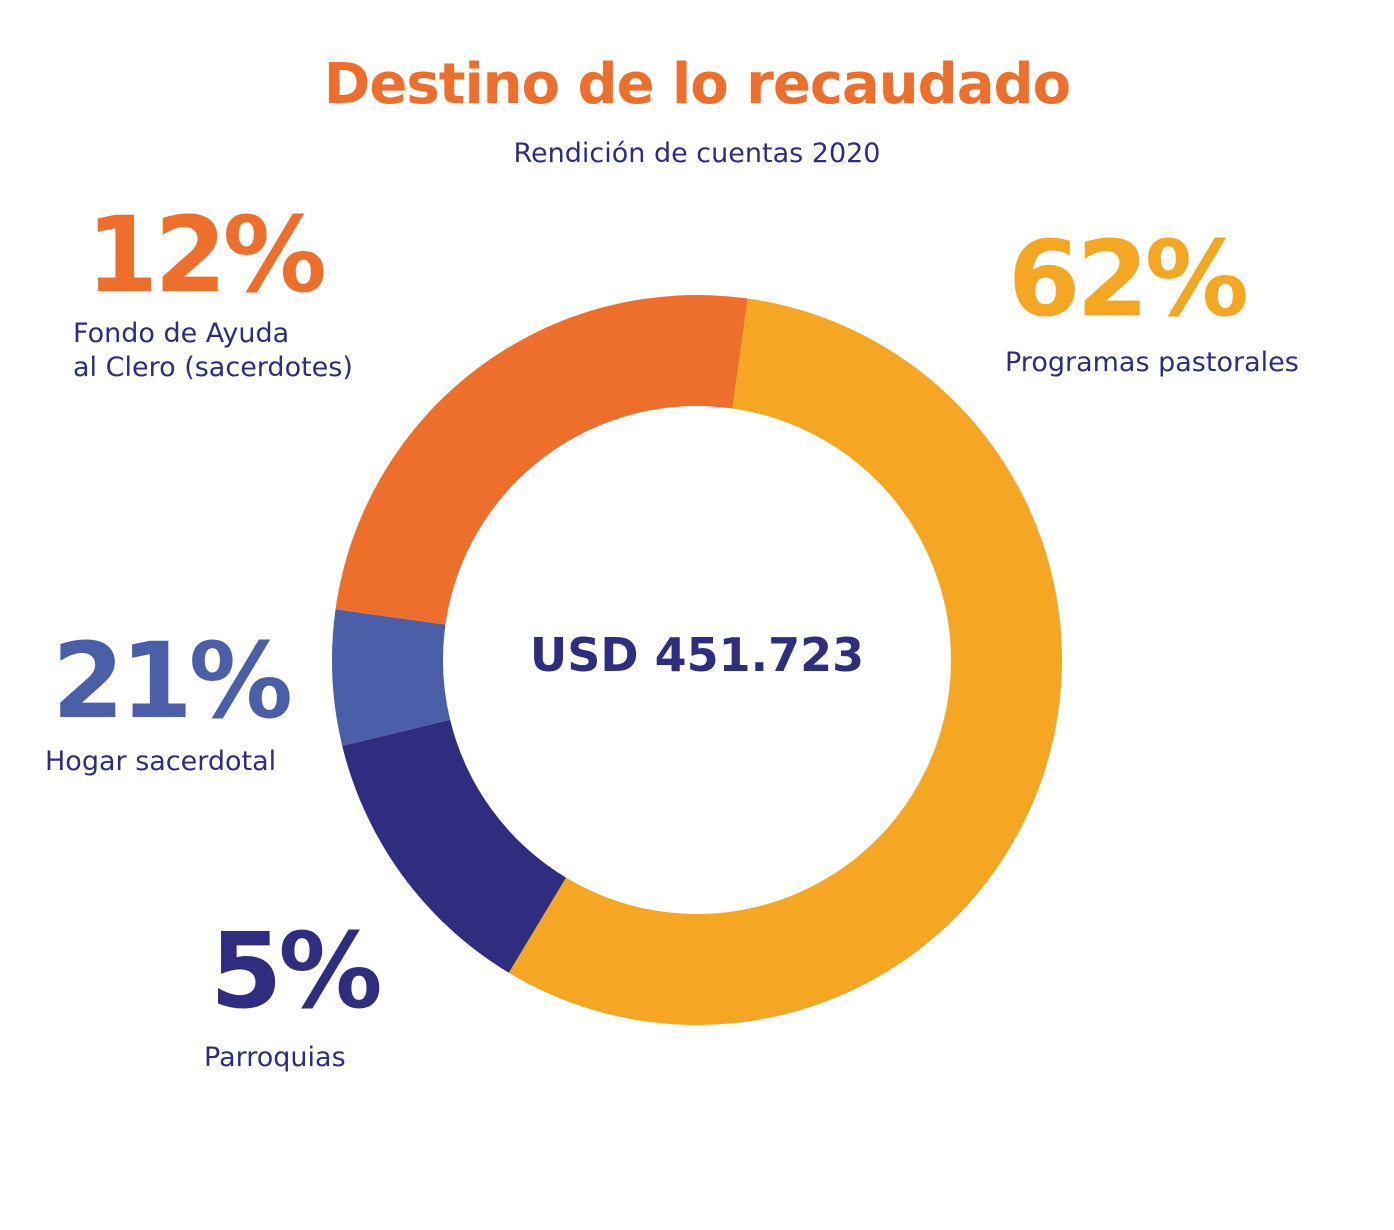  Describe the element at coordinates (213, 367) in the screenshot. I see `label-fondo-line2: al Clero (sacerdotes)` at that location.